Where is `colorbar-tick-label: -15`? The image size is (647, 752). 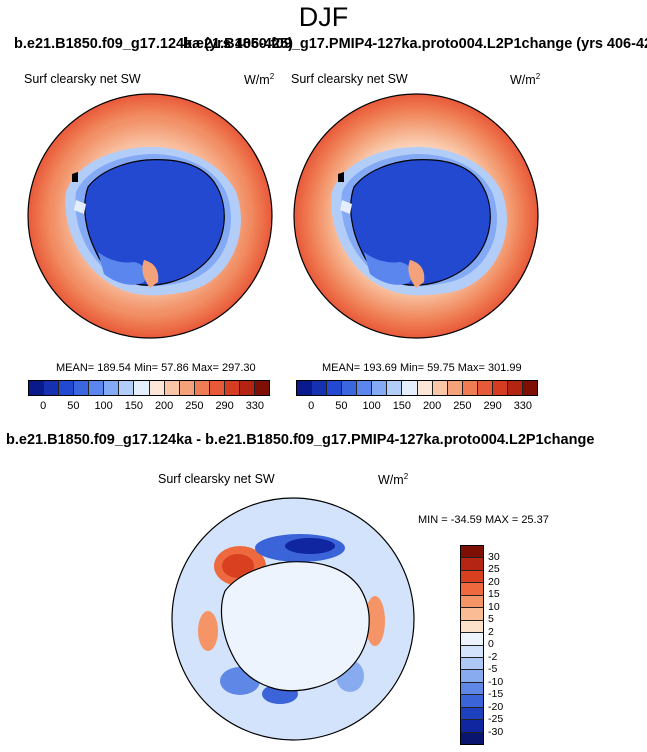
colorbar-tick-label: -15 is located at coordinates (496, 694).